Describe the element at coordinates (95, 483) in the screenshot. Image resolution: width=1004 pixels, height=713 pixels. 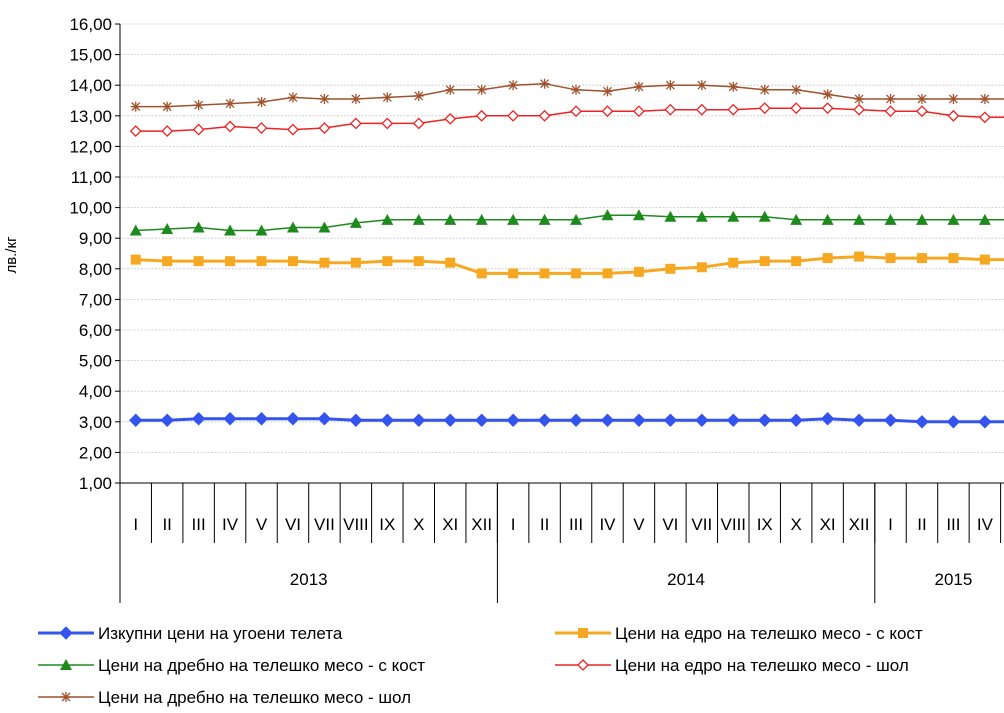
I see `y-tick-label: 1,00` at that location.